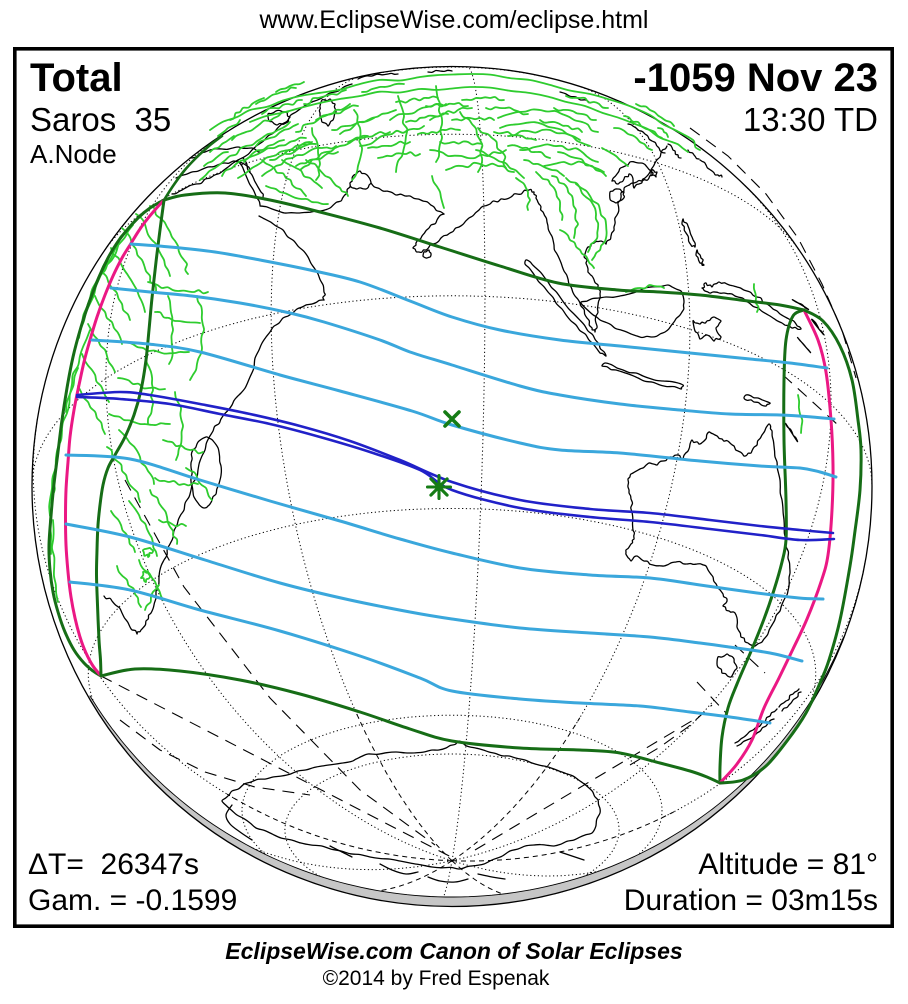  What do you see at coordinates (436, 978) in the screenshot?
I see `svg-text: ©2014 by Fred Espenak` at bounding box center [436, 978].